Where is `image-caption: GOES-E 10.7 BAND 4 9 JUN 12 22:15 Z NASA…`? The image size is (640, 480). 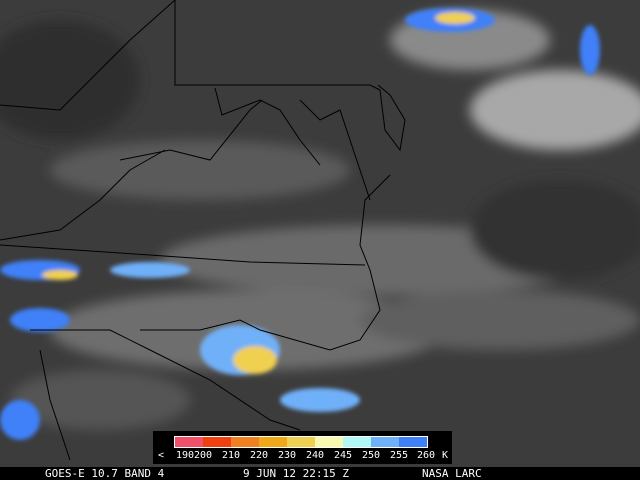
image-caption: GOES-E 10.7 BAND 4 9 JUN 12 22:15 Z NASA… is located at coordinates (320, 473).